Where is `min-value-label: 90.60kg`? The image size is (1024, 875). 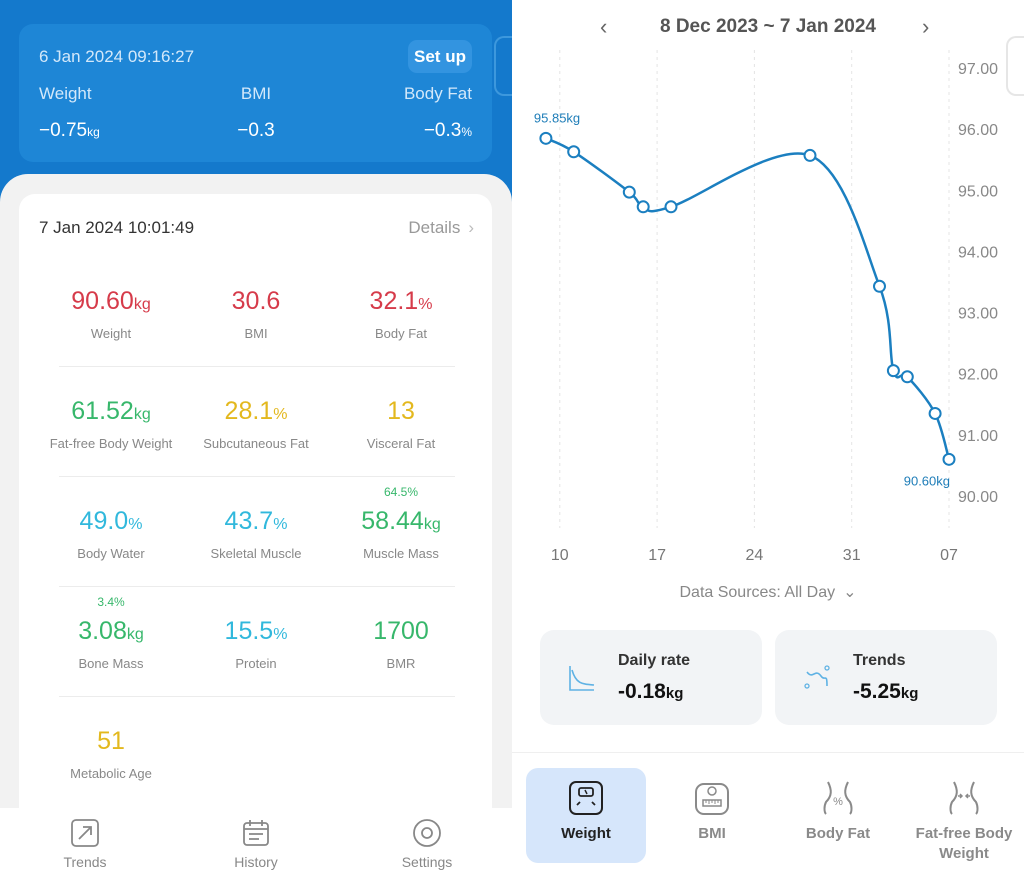 min-value-label: 90.60kg is located at coordinates (927, 480).